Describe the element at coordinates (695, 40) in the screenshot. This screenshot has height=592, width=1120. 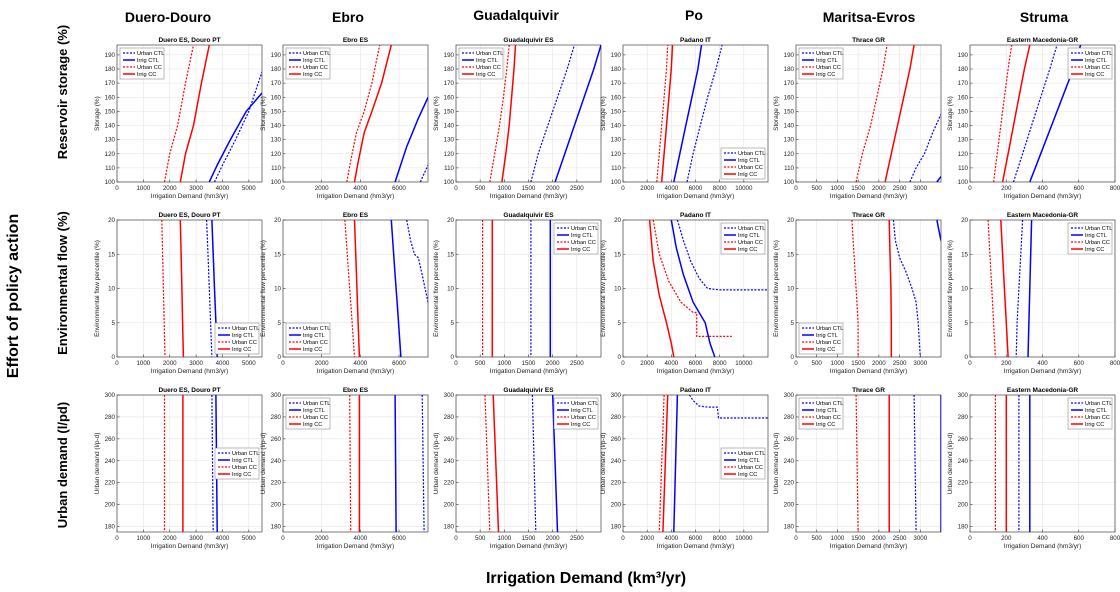
I see `panel-title: Padano IT` at that location.